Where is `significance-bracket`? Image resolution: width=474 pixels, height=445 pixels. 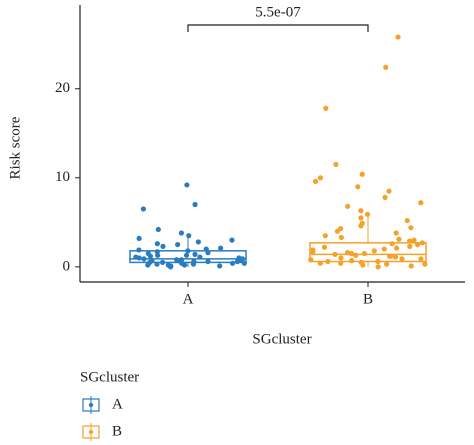
significance-bracket is located at coordinates (278, 28).